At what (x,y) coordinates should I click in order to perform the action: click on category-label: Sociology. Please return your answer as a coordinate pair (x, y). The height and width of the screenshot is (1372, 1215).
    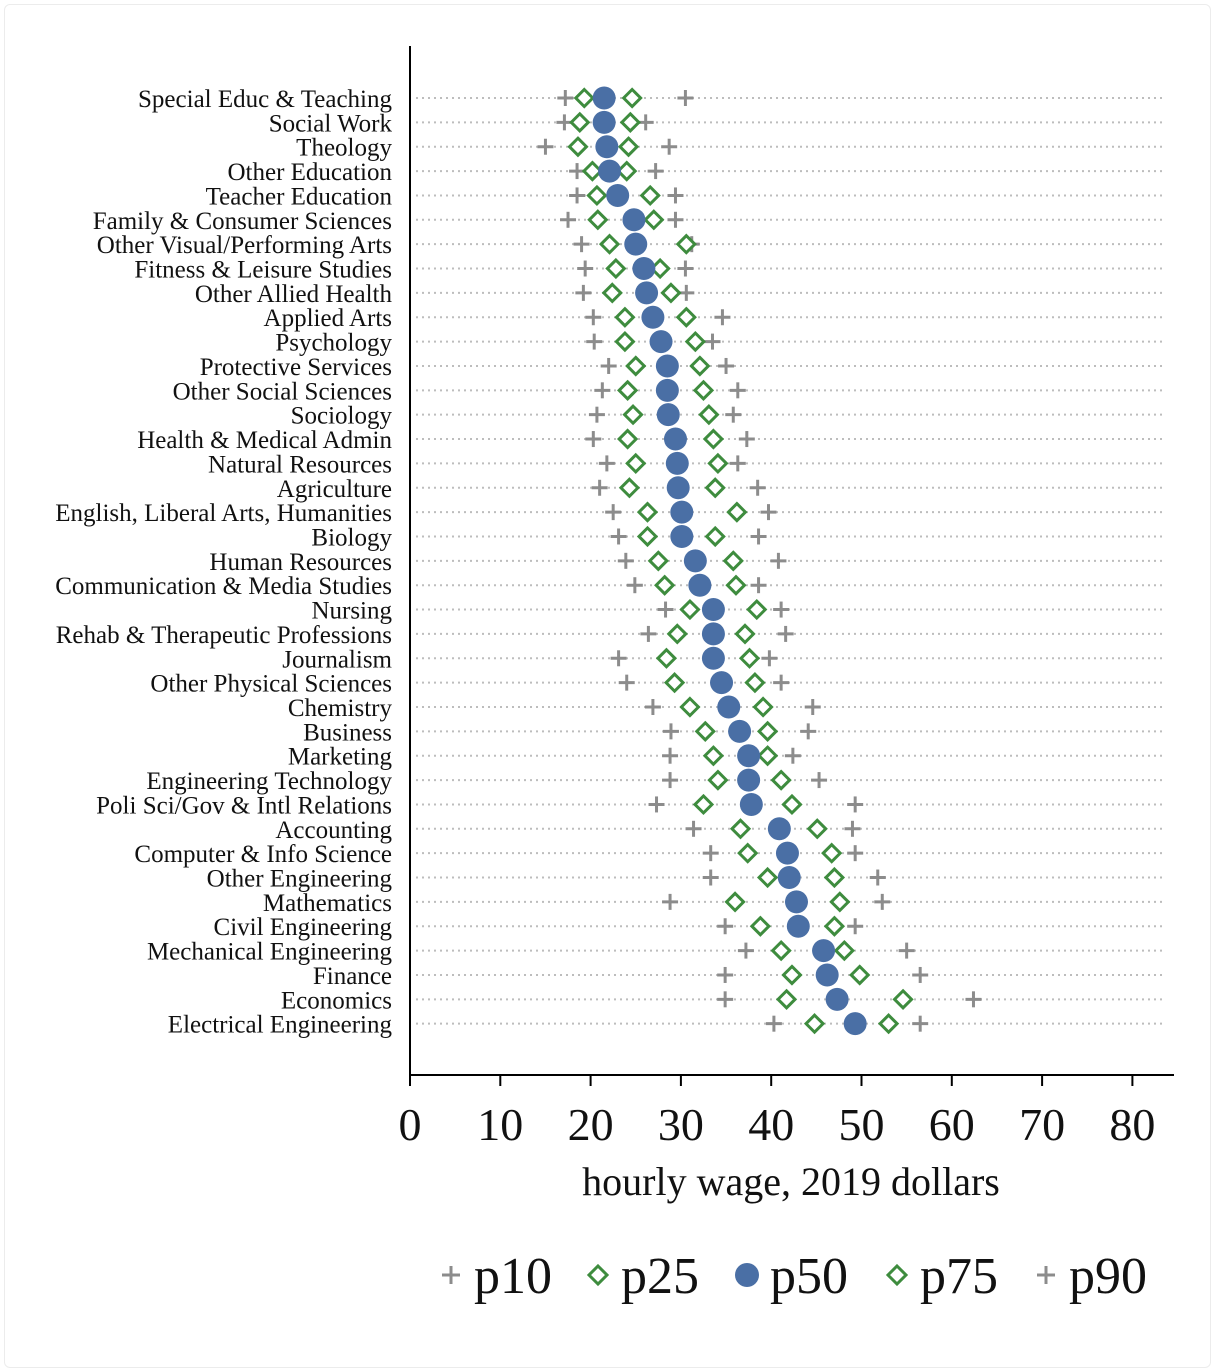
    Looking at the image, I should click on (342, 416).